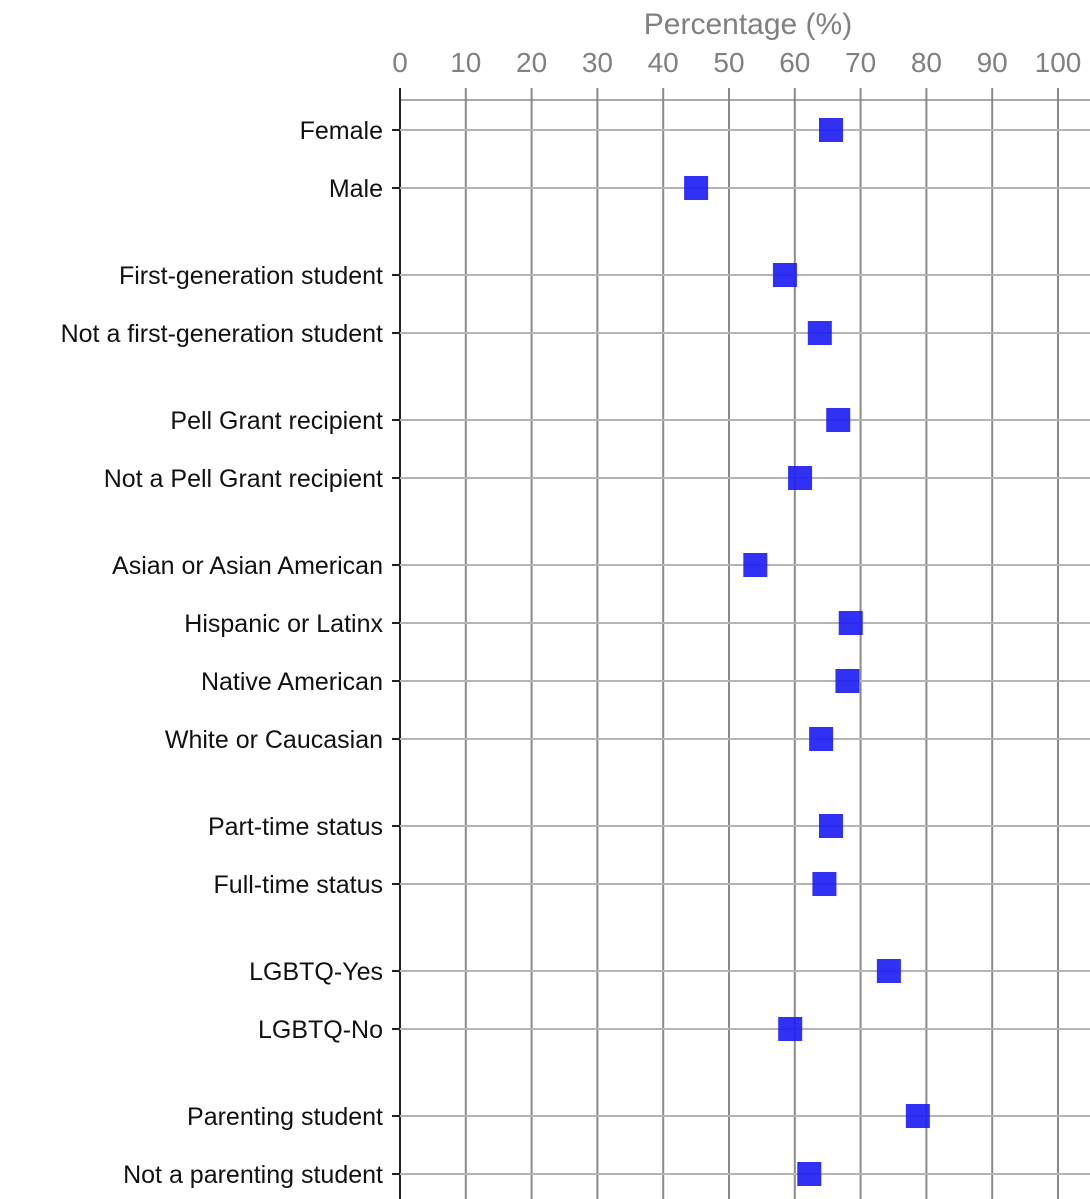 This screenshot has height=1199, width=1090. I want to click on x-tick-label: 70, so click(860, 62).